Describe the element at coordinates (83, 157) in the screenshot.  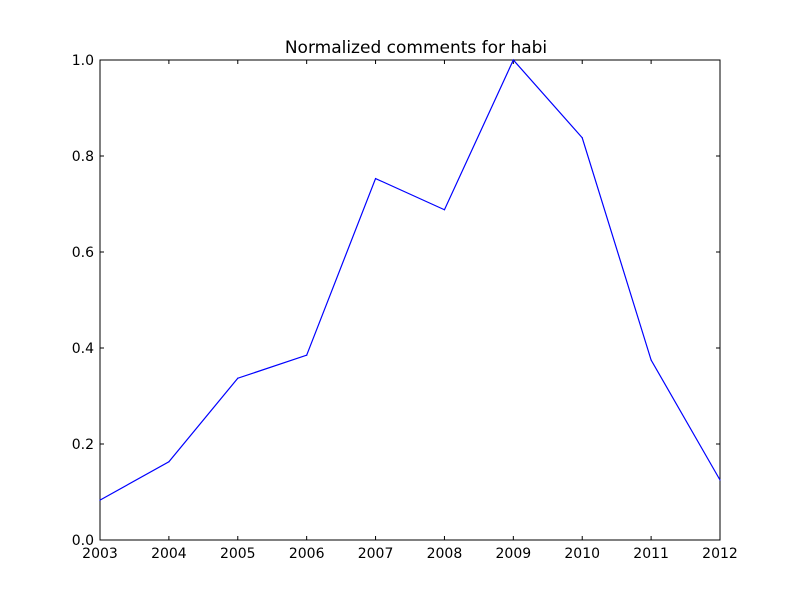
I see `y-tick-label: 0.8` at that location.